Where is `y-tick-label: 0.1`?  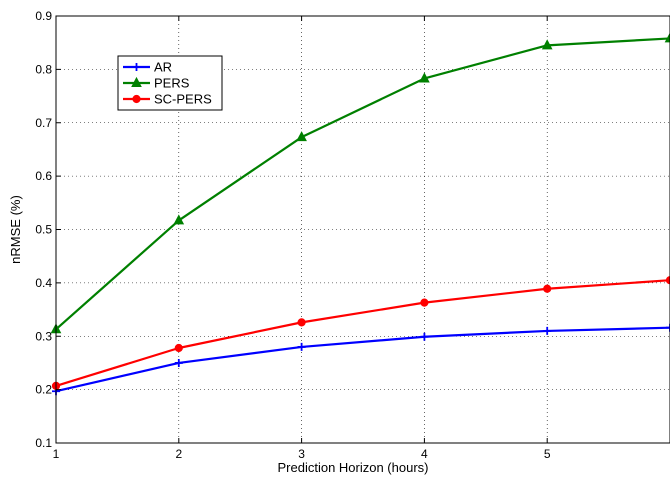
y-tick-label: 0.1 is located at coordinates (43, 443).